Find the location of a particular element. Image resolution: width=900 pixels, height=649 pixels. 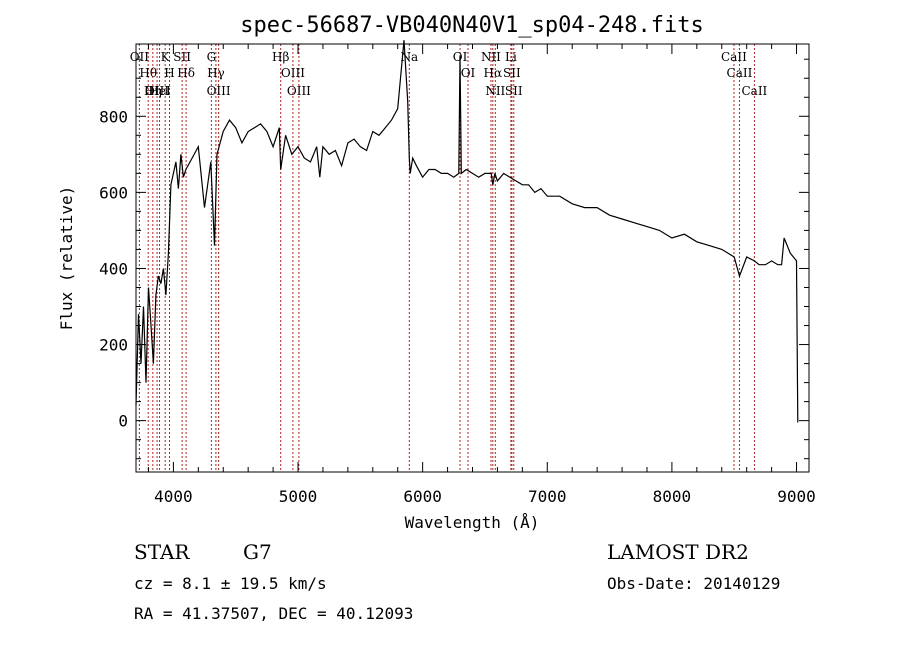

spectral-line-label: K is located at coordinates (166, 57).